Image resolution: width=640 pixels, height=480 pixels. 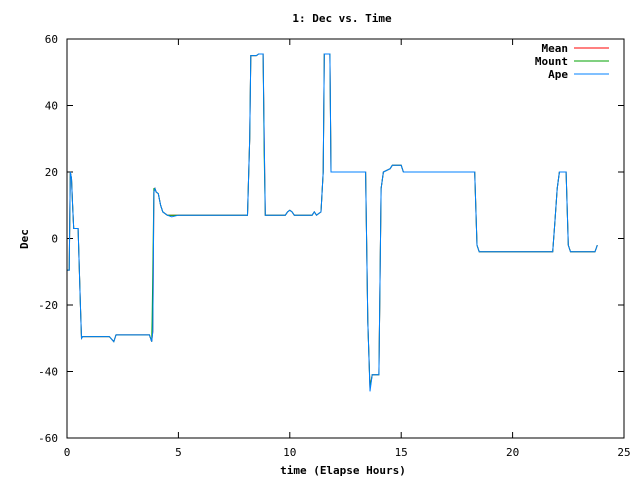 What do you see at coordinates (51, 106) in the screenshot?
I see `y-tick-label: 40` at bounding box center [51, 106].